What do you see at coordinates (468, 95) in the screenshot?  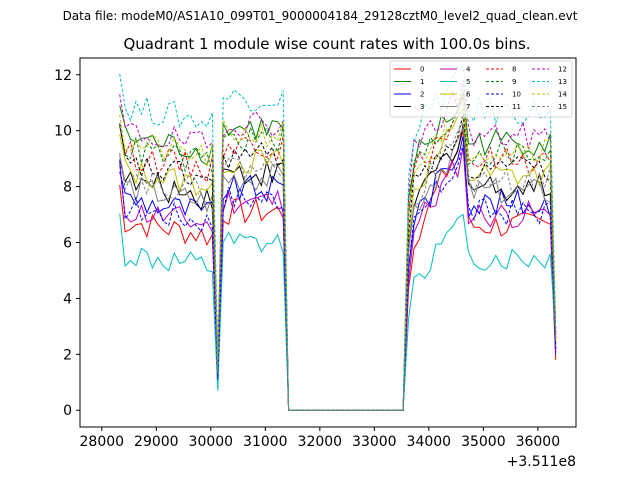 I see `legend-label-6: 6` at bounding box center [468, 95].